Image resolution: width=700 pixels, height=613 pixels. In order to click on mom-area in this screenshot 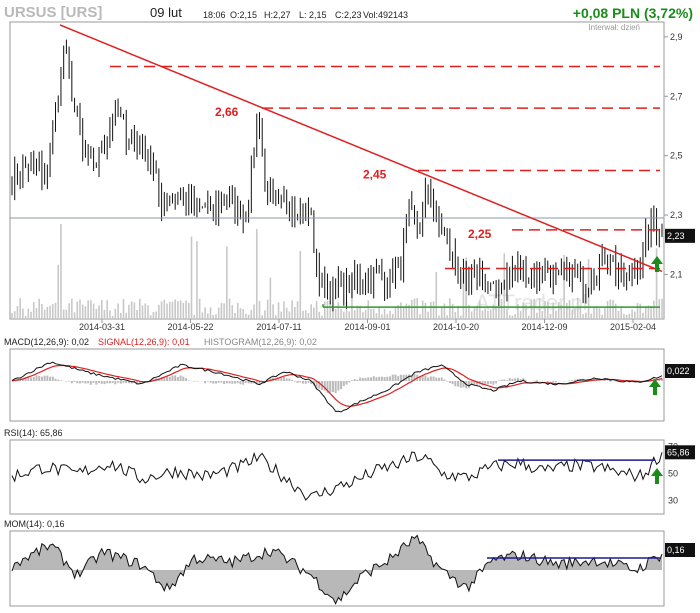, I will do `click(337, 569)`.